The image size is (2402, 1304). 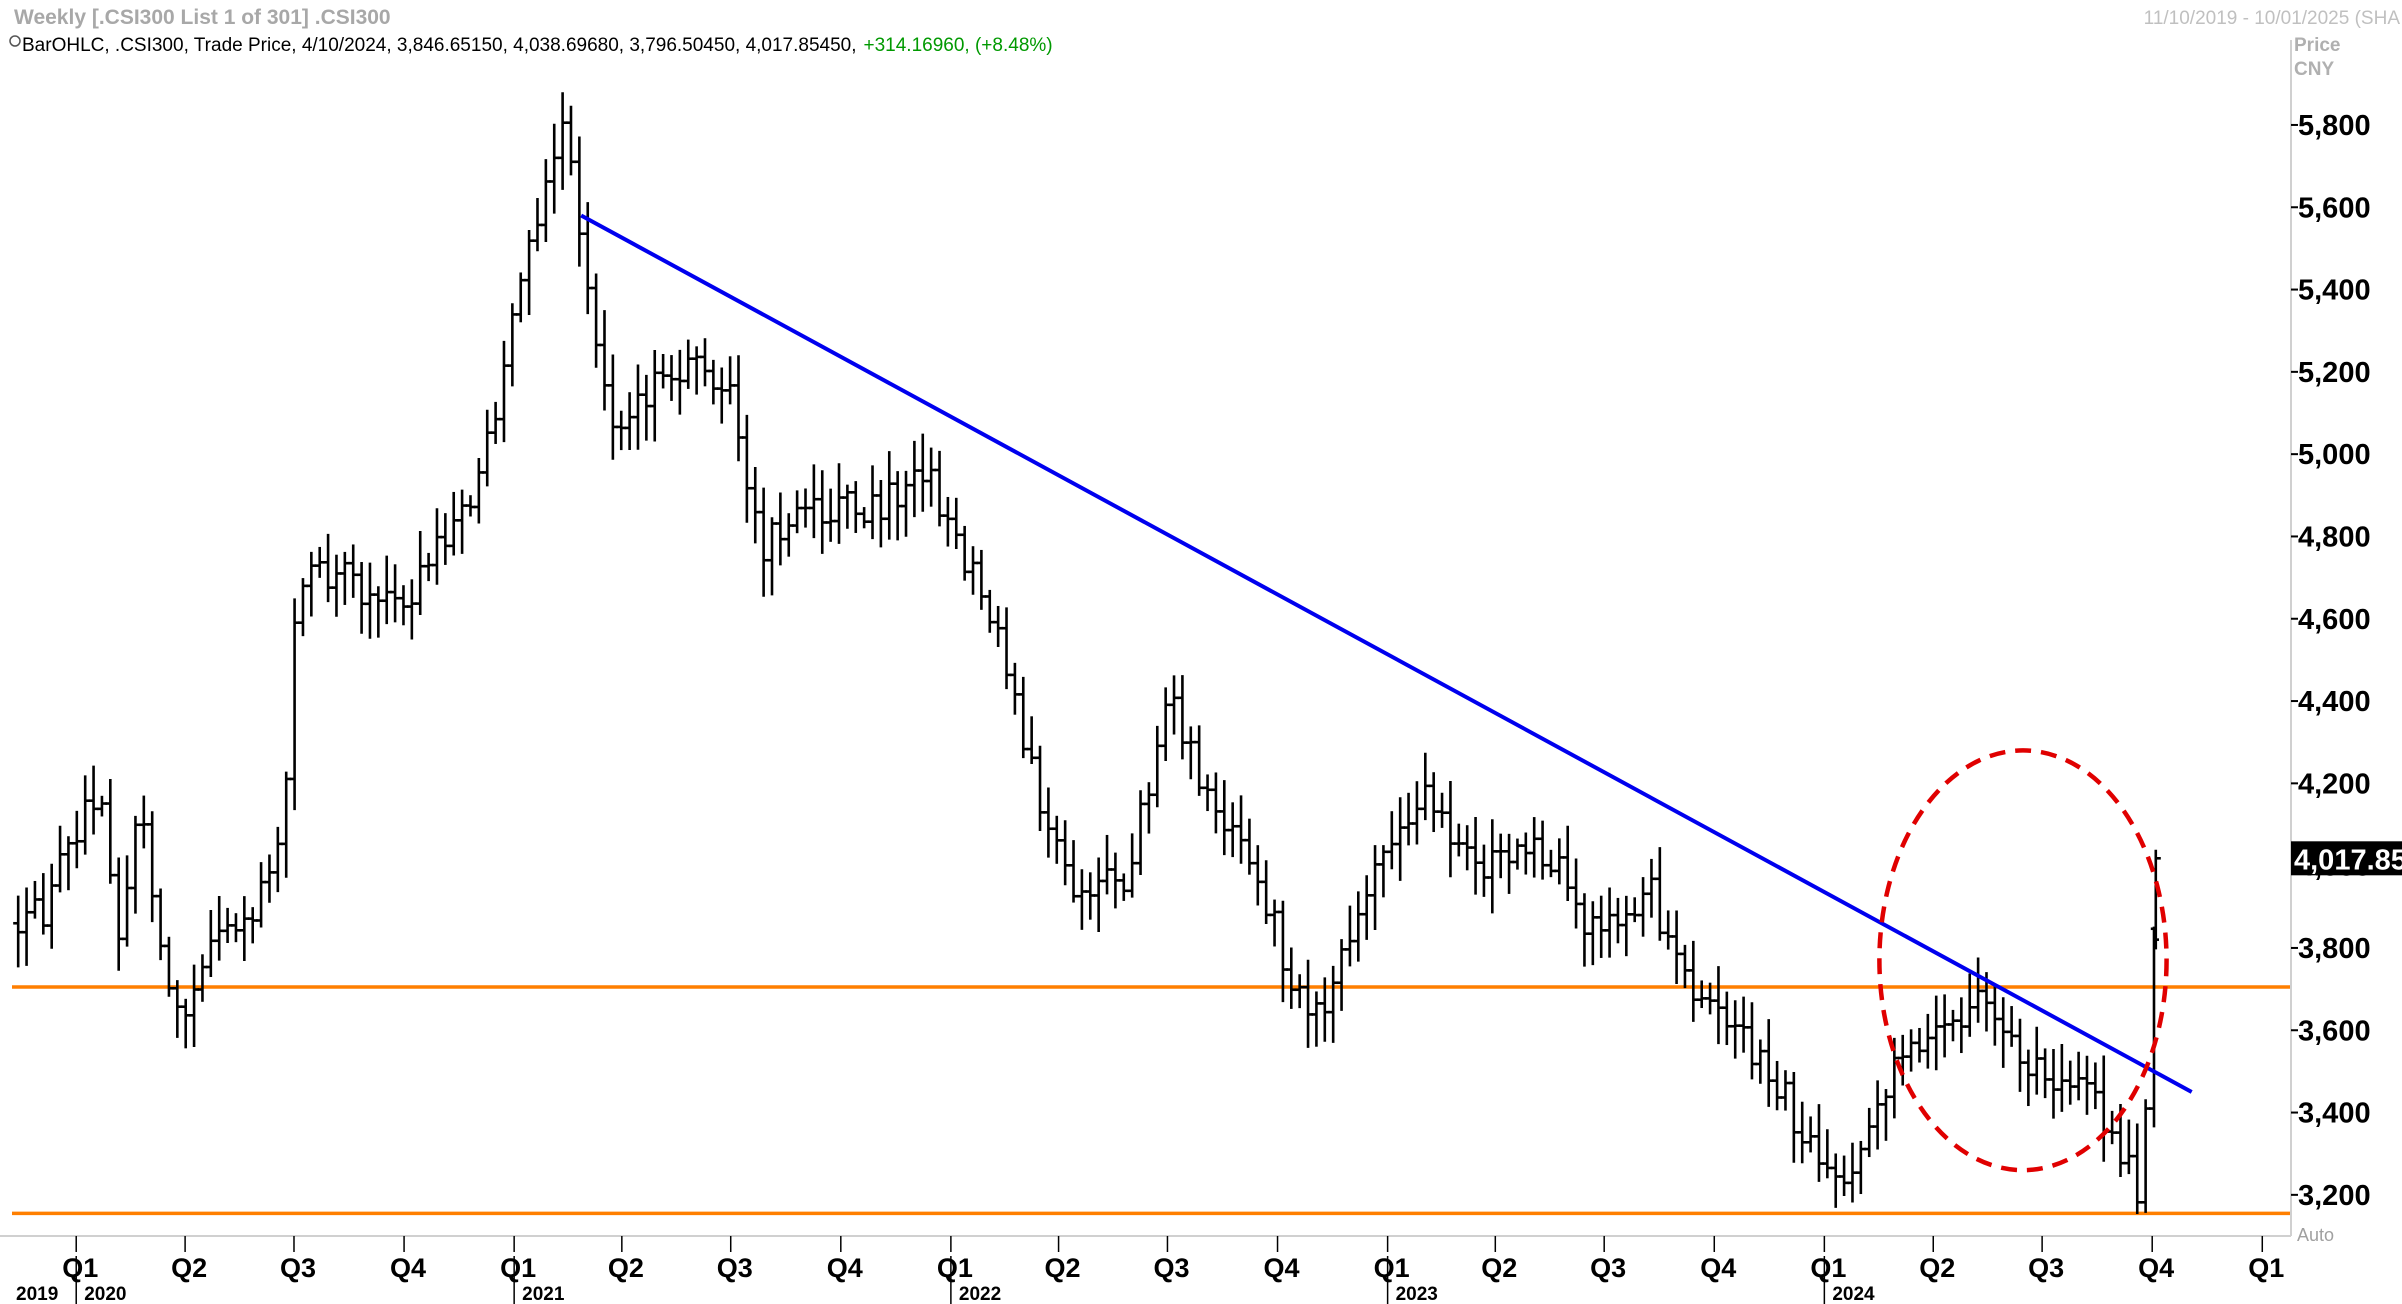 What do you see at coordinates (2334, 1196) in the screenshot?
I see `y-tick-label: 3,200` at bounding box center [2334, 1196].